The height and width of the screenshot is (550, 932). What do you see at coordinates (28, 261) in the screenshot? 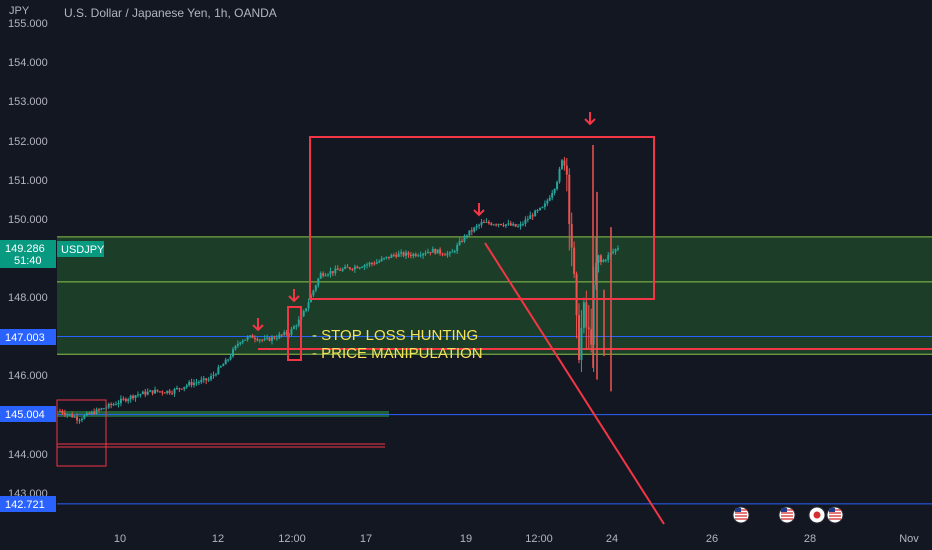
I see `price-badge-countdown: 51:40` at bounding box center [28, 261].